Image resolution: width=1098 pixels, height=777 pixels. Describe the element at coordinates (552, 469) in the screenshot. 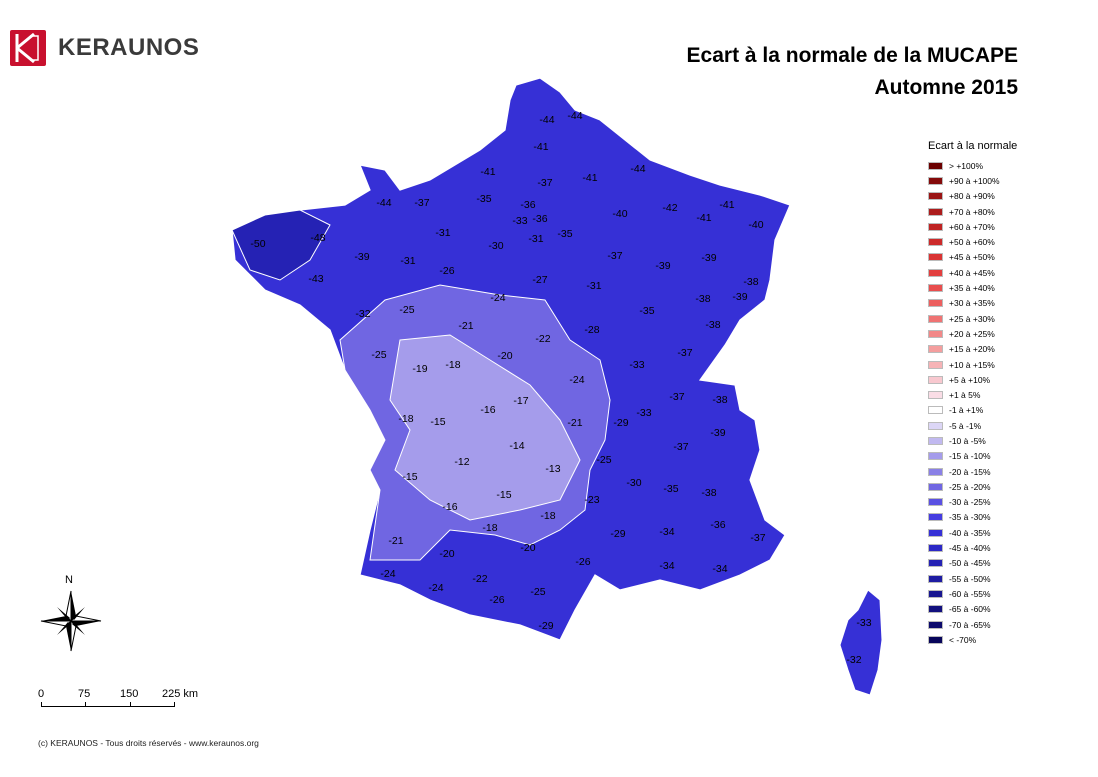

I see `department-value: -13` at that location.